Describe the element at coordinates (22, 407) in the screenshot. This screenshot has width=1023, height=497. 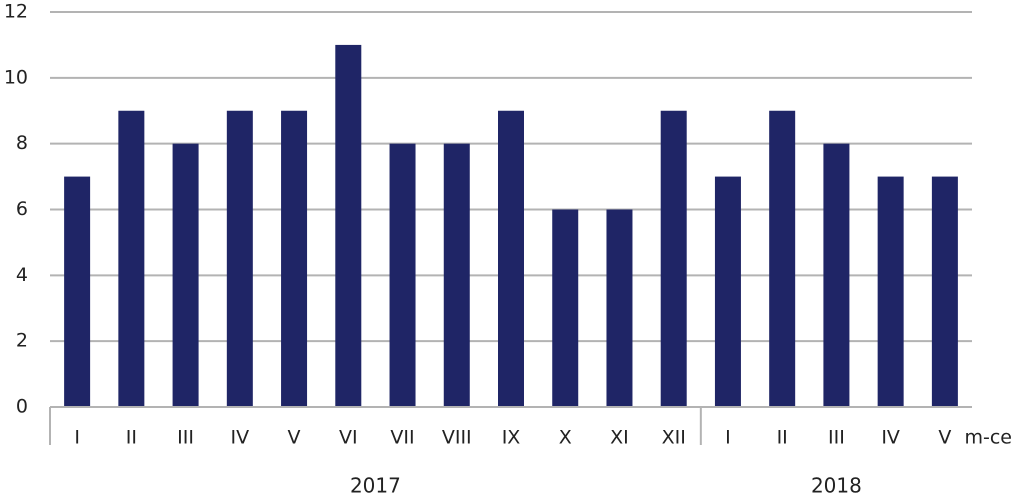
I see `y-tick-label: 0` at that location.